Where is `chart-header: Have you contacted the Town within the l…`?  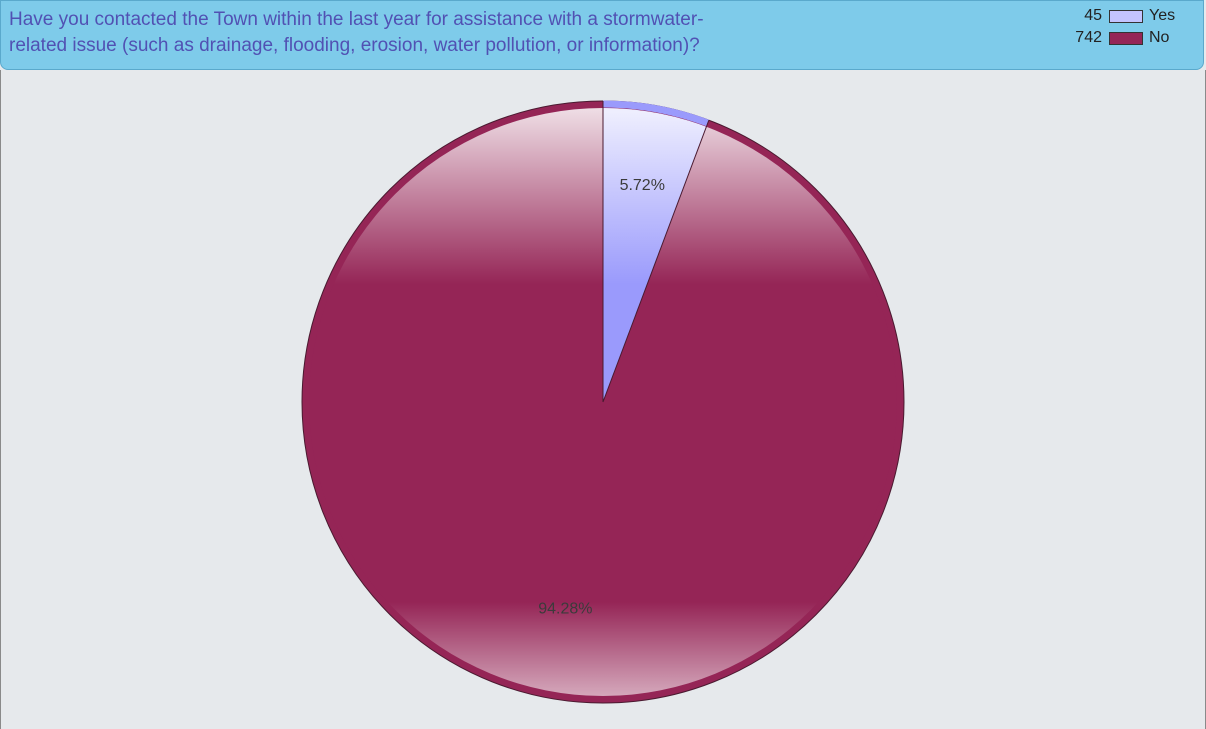 chart-header: Have you contacted the Town within the l… is located at coordinates (602, 35).